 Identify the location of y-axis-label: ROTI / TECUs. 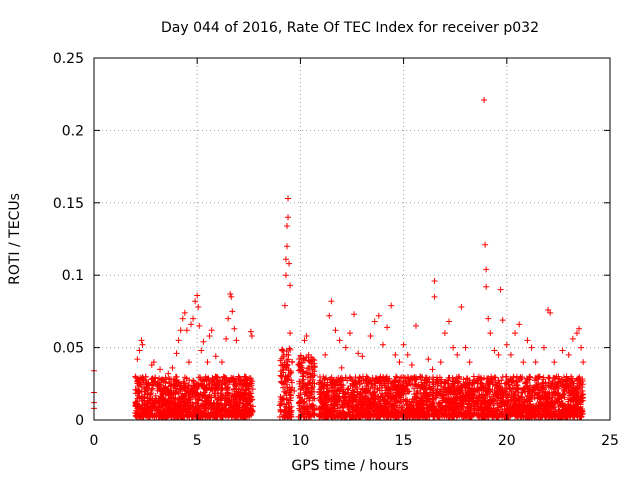
(15, 239).